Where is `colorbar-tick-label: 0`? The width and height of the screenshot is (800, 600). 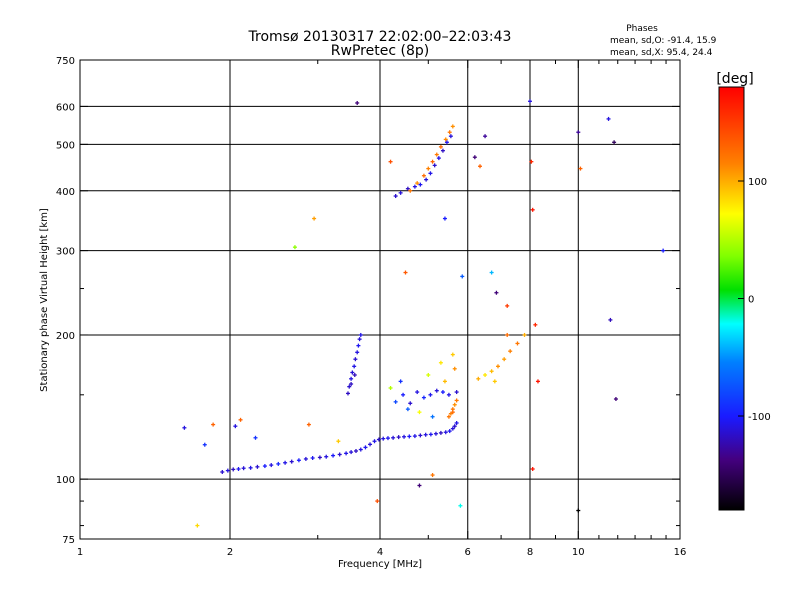
colorbar-tick-label: 0 is located at coordinates (751, 300).